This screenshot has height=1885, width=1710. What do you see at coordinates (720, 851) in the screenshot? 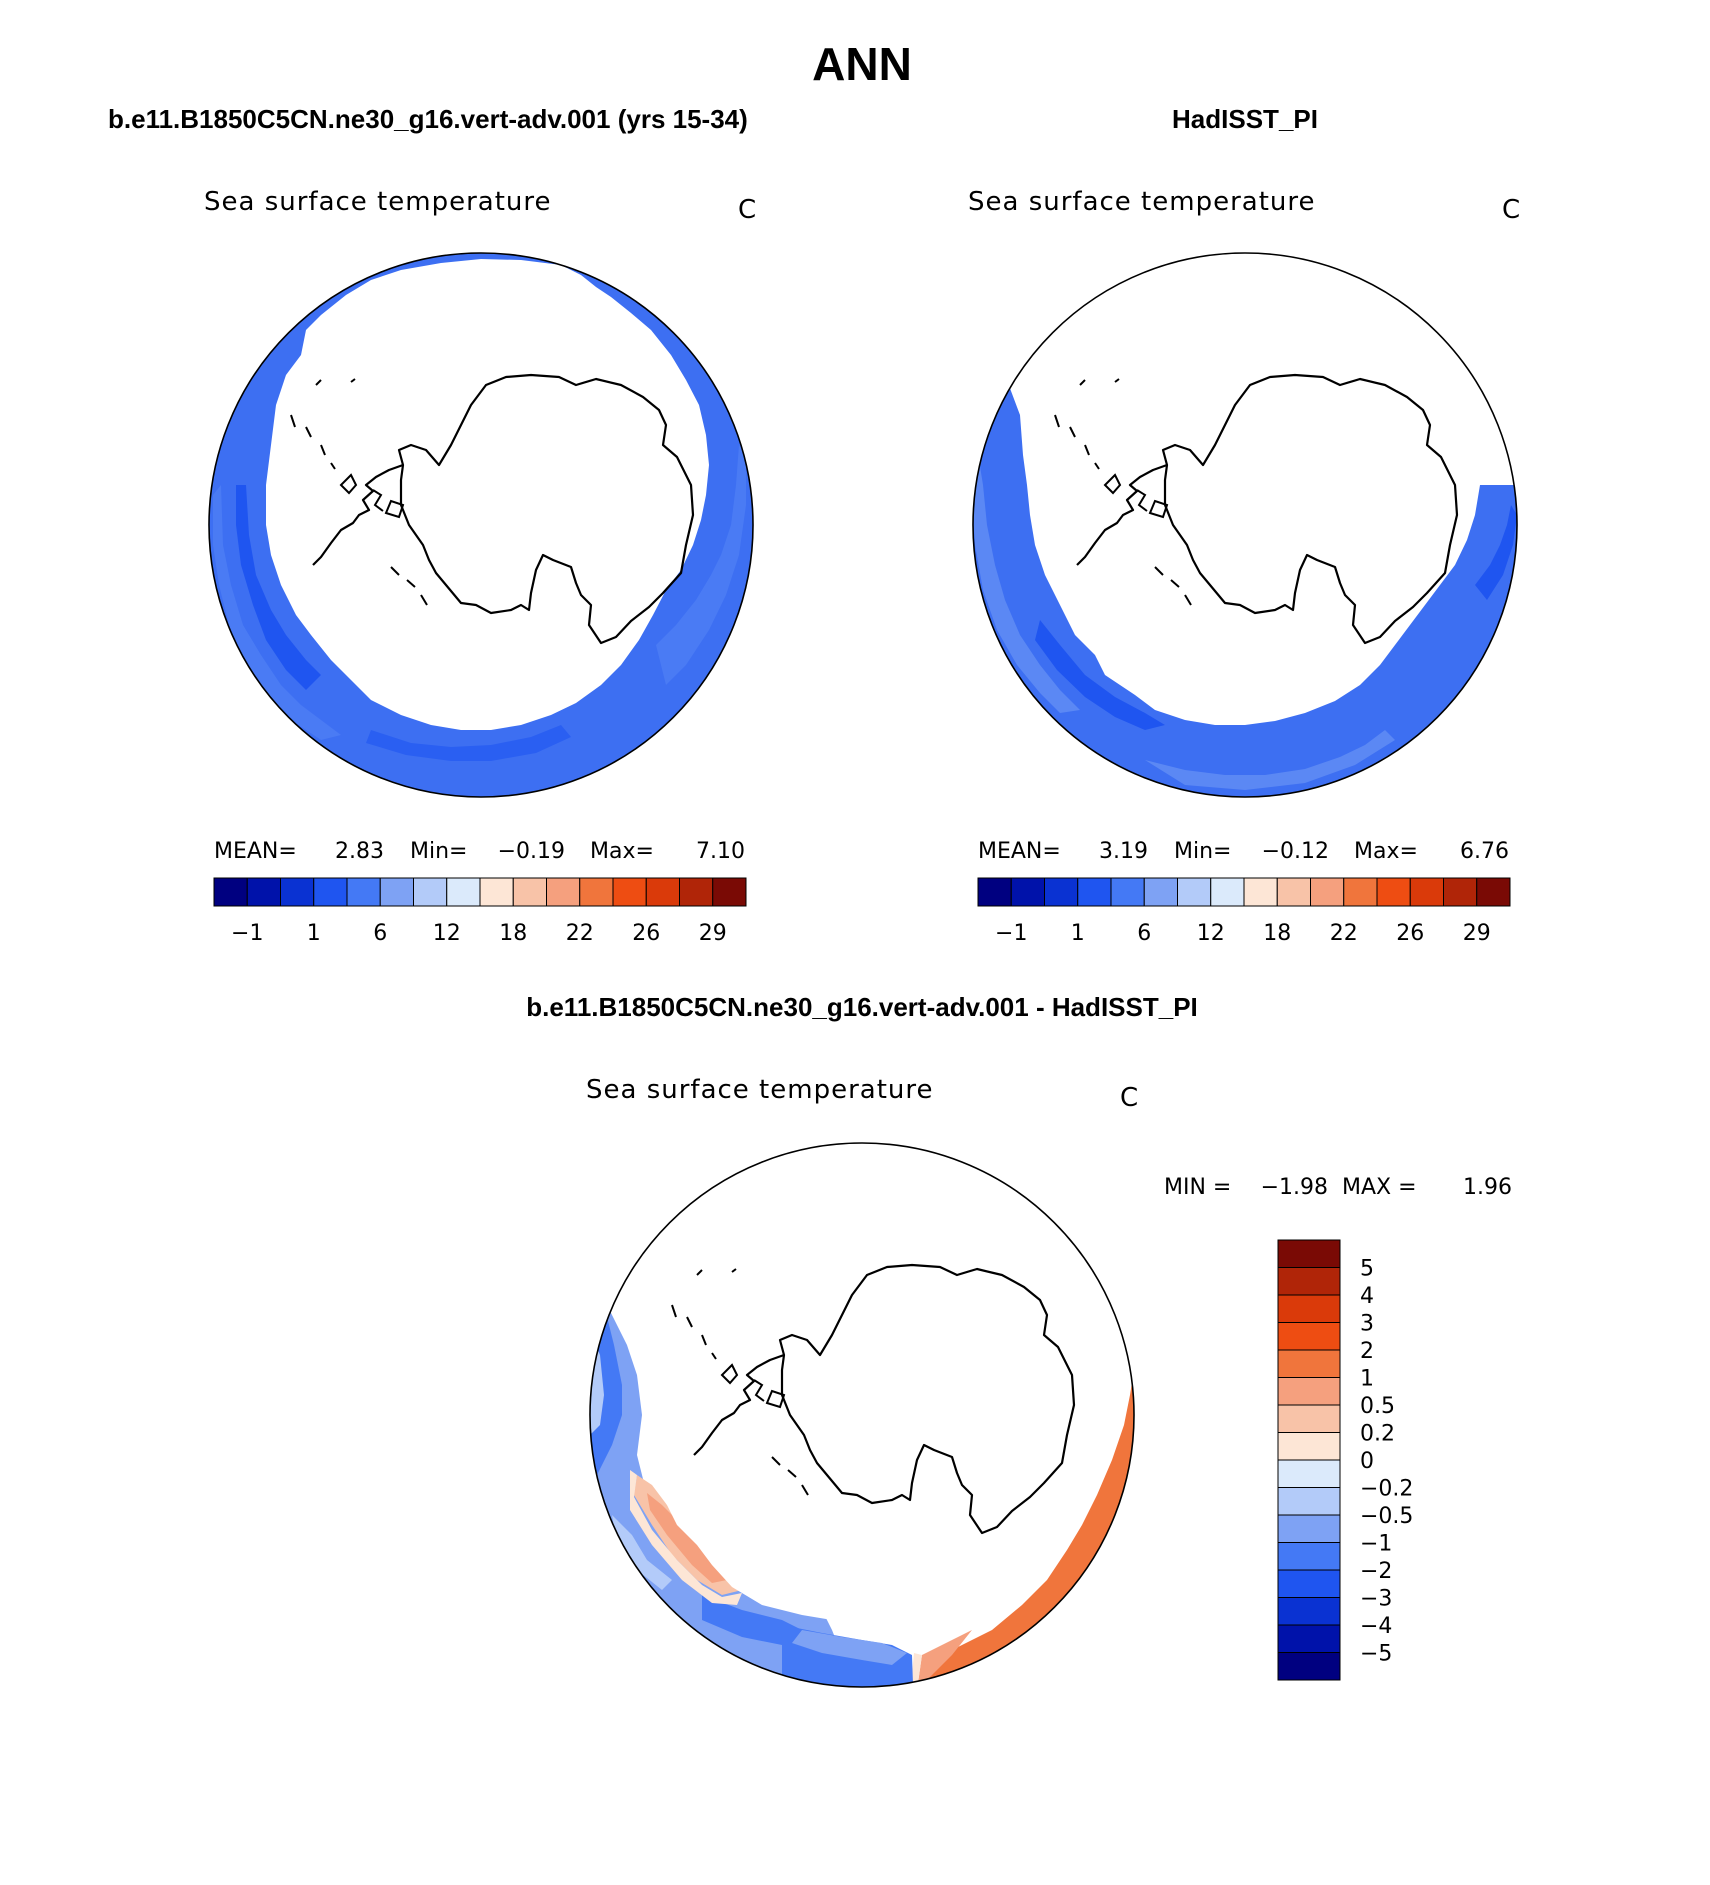
I see `model-max-value: 7.10` at bounding box center [720, 851].